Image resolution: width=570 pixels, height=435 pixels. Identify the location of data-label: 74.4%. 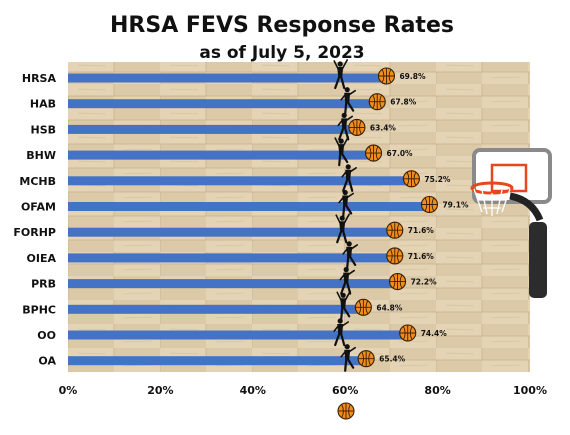
(434, 333).